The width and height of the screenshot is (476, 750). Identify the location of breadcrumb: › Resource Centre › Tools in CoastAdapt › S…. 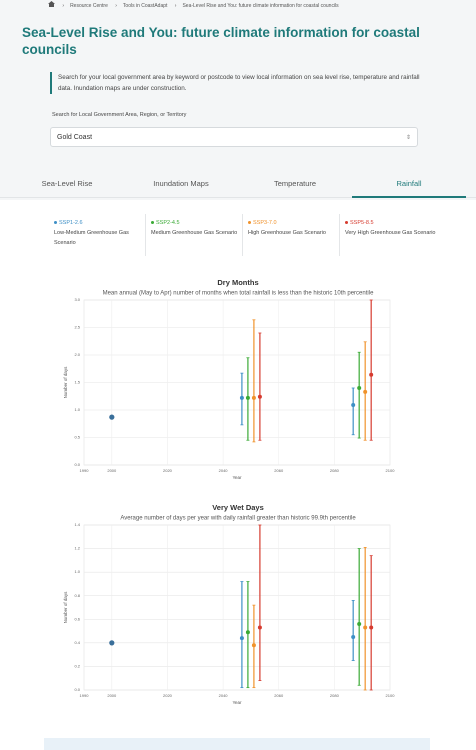
(193, 5).